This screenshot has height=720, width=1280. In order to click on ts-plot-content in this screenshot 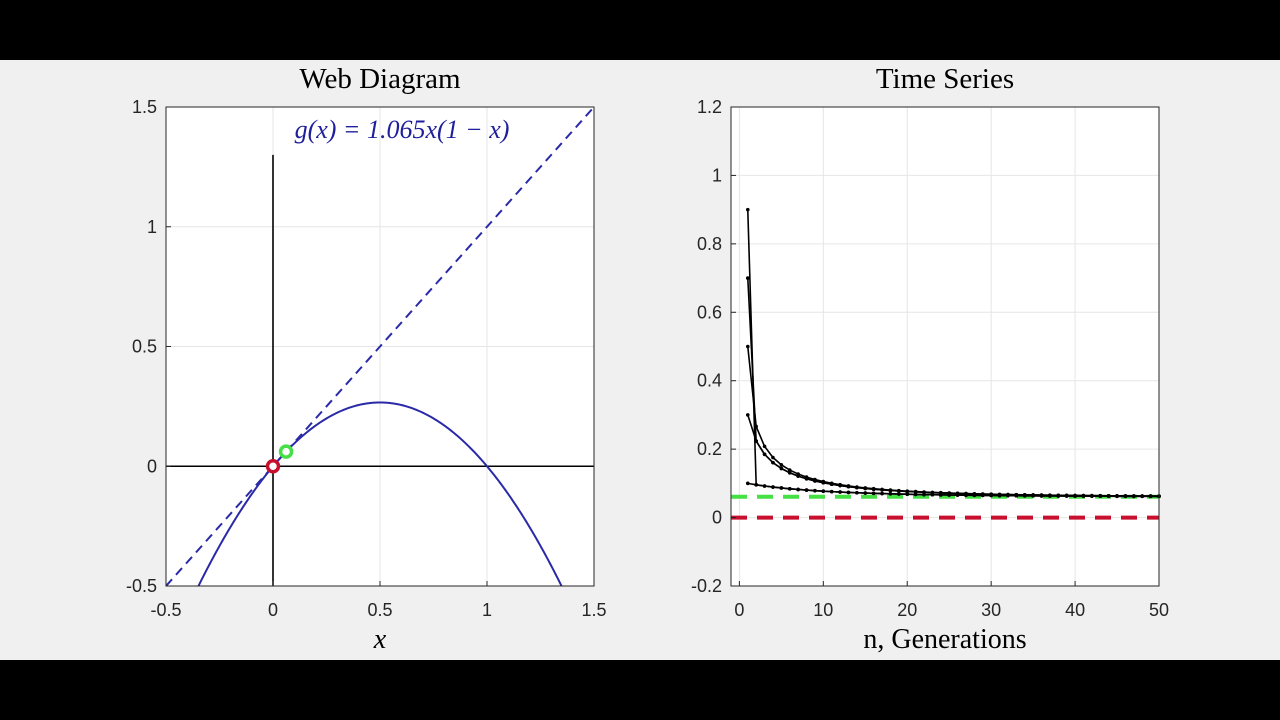, I will do `click(946, 363)`.